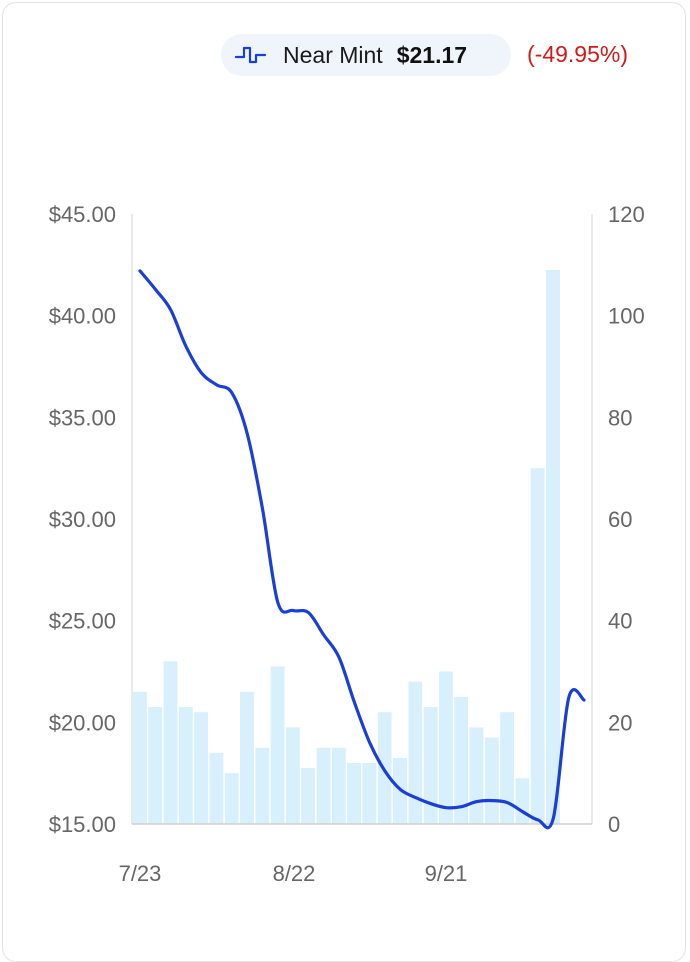 The image size is (690, 962). What do you see at coordinates (82, 621) in the screenshot?
I see `y-left-tick-label: $25.00` at bounding box center [82, 621].